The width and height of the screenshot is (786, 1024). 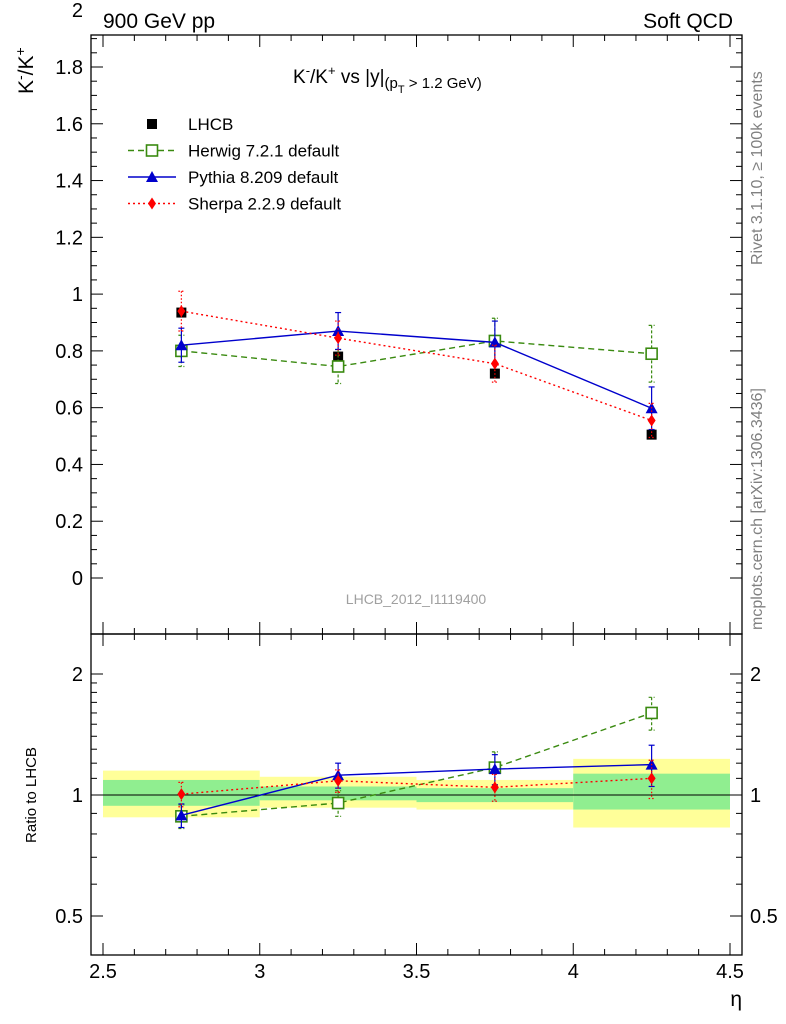 What do you see at coordinates (69, 917) in the screenshot?
I see `ratio-y-tick-label-left: 0.5` at bounding box center [69, 917].